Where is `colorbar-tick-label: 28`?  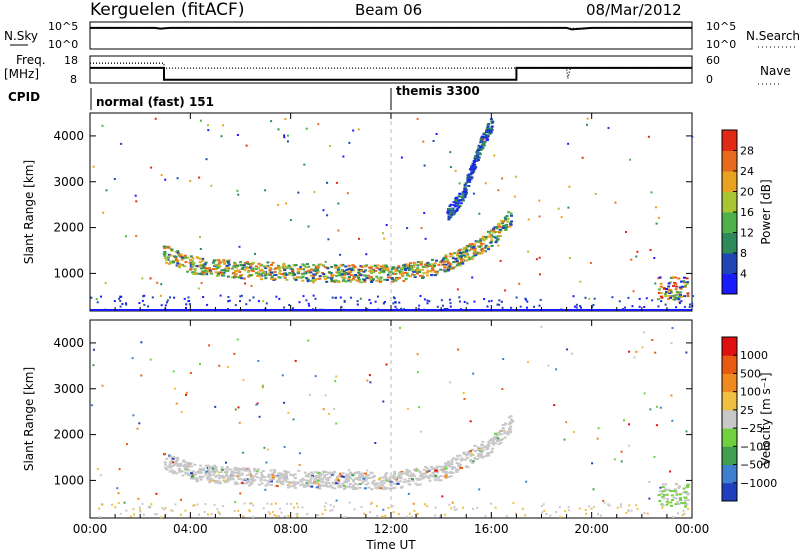 colorbar-tick-label: 28 is located at coordinates (747, 151).